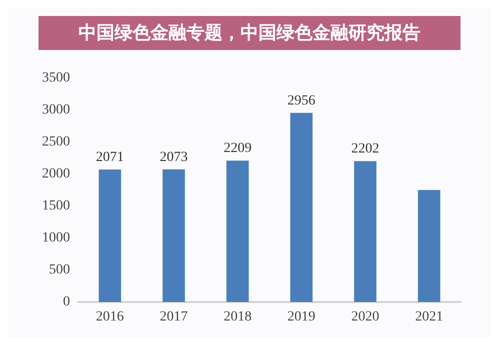 The height and width of the screenshot is (346, 499). What do you see at coordinates (56, 110) in the screenshot?
I see `y-tick-label: 3000` at bounding box center [56, 110].